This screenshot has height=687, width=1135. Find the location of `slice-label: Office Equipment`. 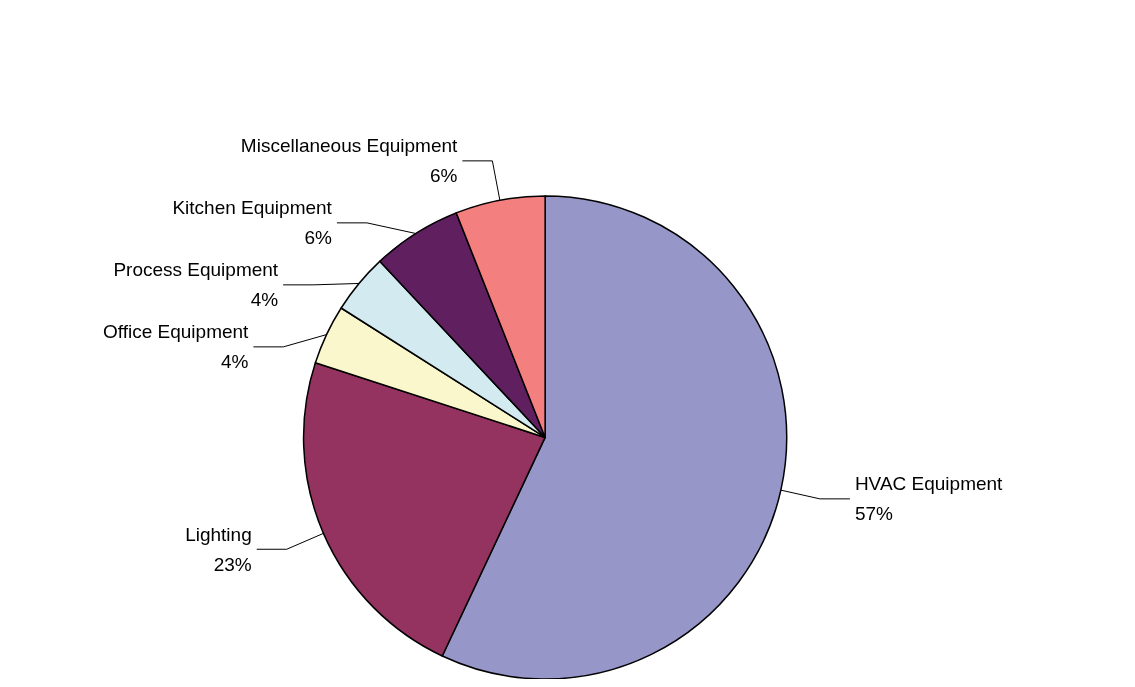

slice-label: Office Equipment is located at coordinates (176, 332).